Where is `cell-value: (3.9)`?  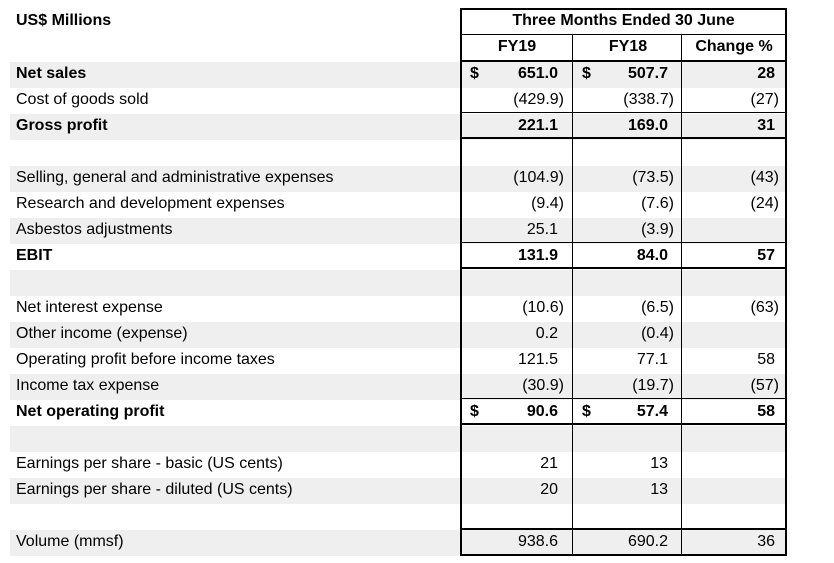
cell-value: (3.9) is located at coordinates (657, 229).